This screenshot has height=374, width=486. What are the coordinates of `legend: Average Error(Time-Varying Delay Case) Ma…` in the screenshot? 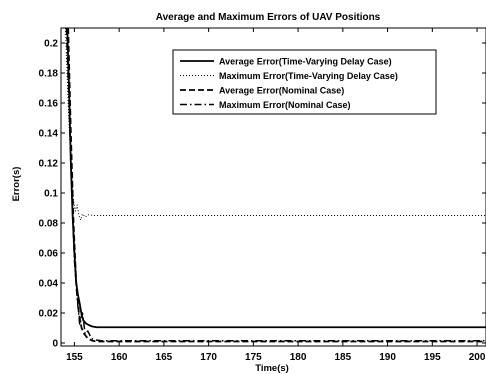 It's located at (304, 82).